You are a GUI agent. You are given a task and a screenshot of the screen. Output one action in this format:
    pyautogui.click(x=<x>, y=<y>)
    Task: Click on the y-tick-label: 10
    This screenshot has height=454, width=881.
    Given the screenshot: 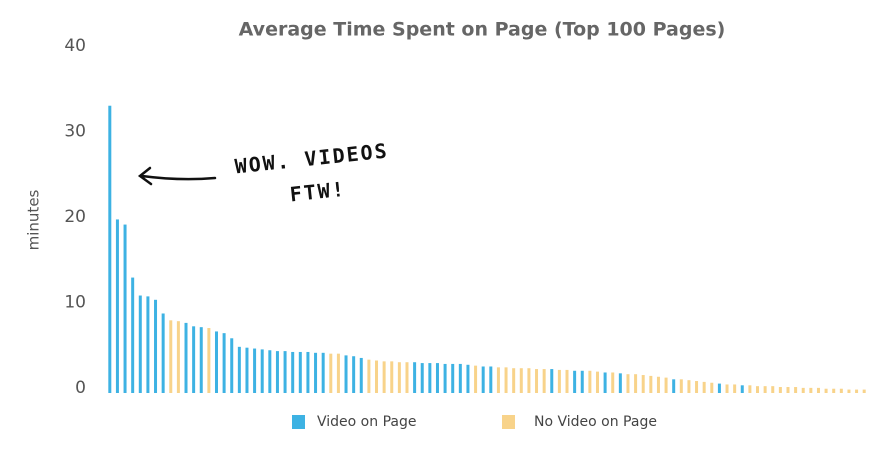 What is the action you would take?
    pyautogui.click(x=75, y=303)
    